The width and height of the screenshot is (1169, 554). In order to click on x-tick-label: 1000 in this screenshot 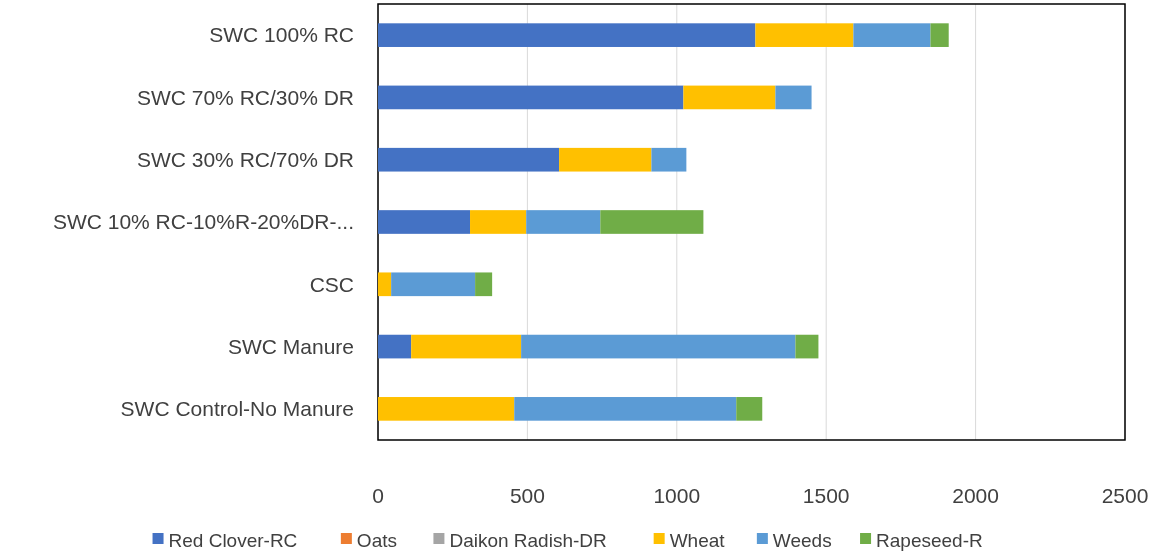, I will do `click(677, 495)`.